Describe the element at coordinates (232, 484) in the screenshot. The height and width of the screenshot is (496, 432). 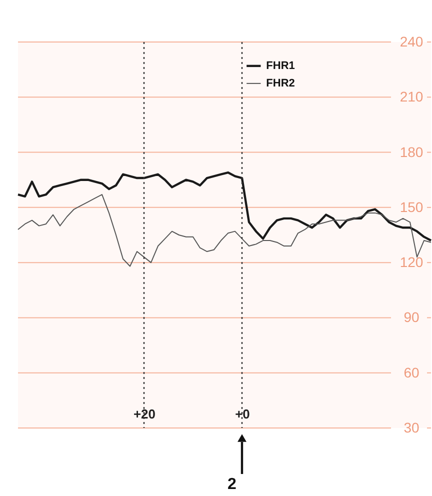
I see `text: 2` at that location.